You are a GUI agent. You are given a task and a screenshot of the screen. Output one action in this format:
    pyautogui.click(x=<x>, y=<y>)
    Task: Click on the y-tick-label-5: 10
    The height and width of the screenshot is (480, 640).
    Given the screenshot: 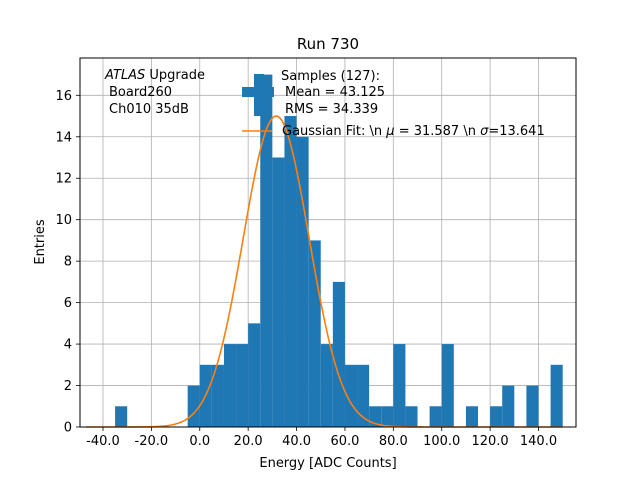 What is the action you would take?
    pyautogui.click(x=63, y=220)
    